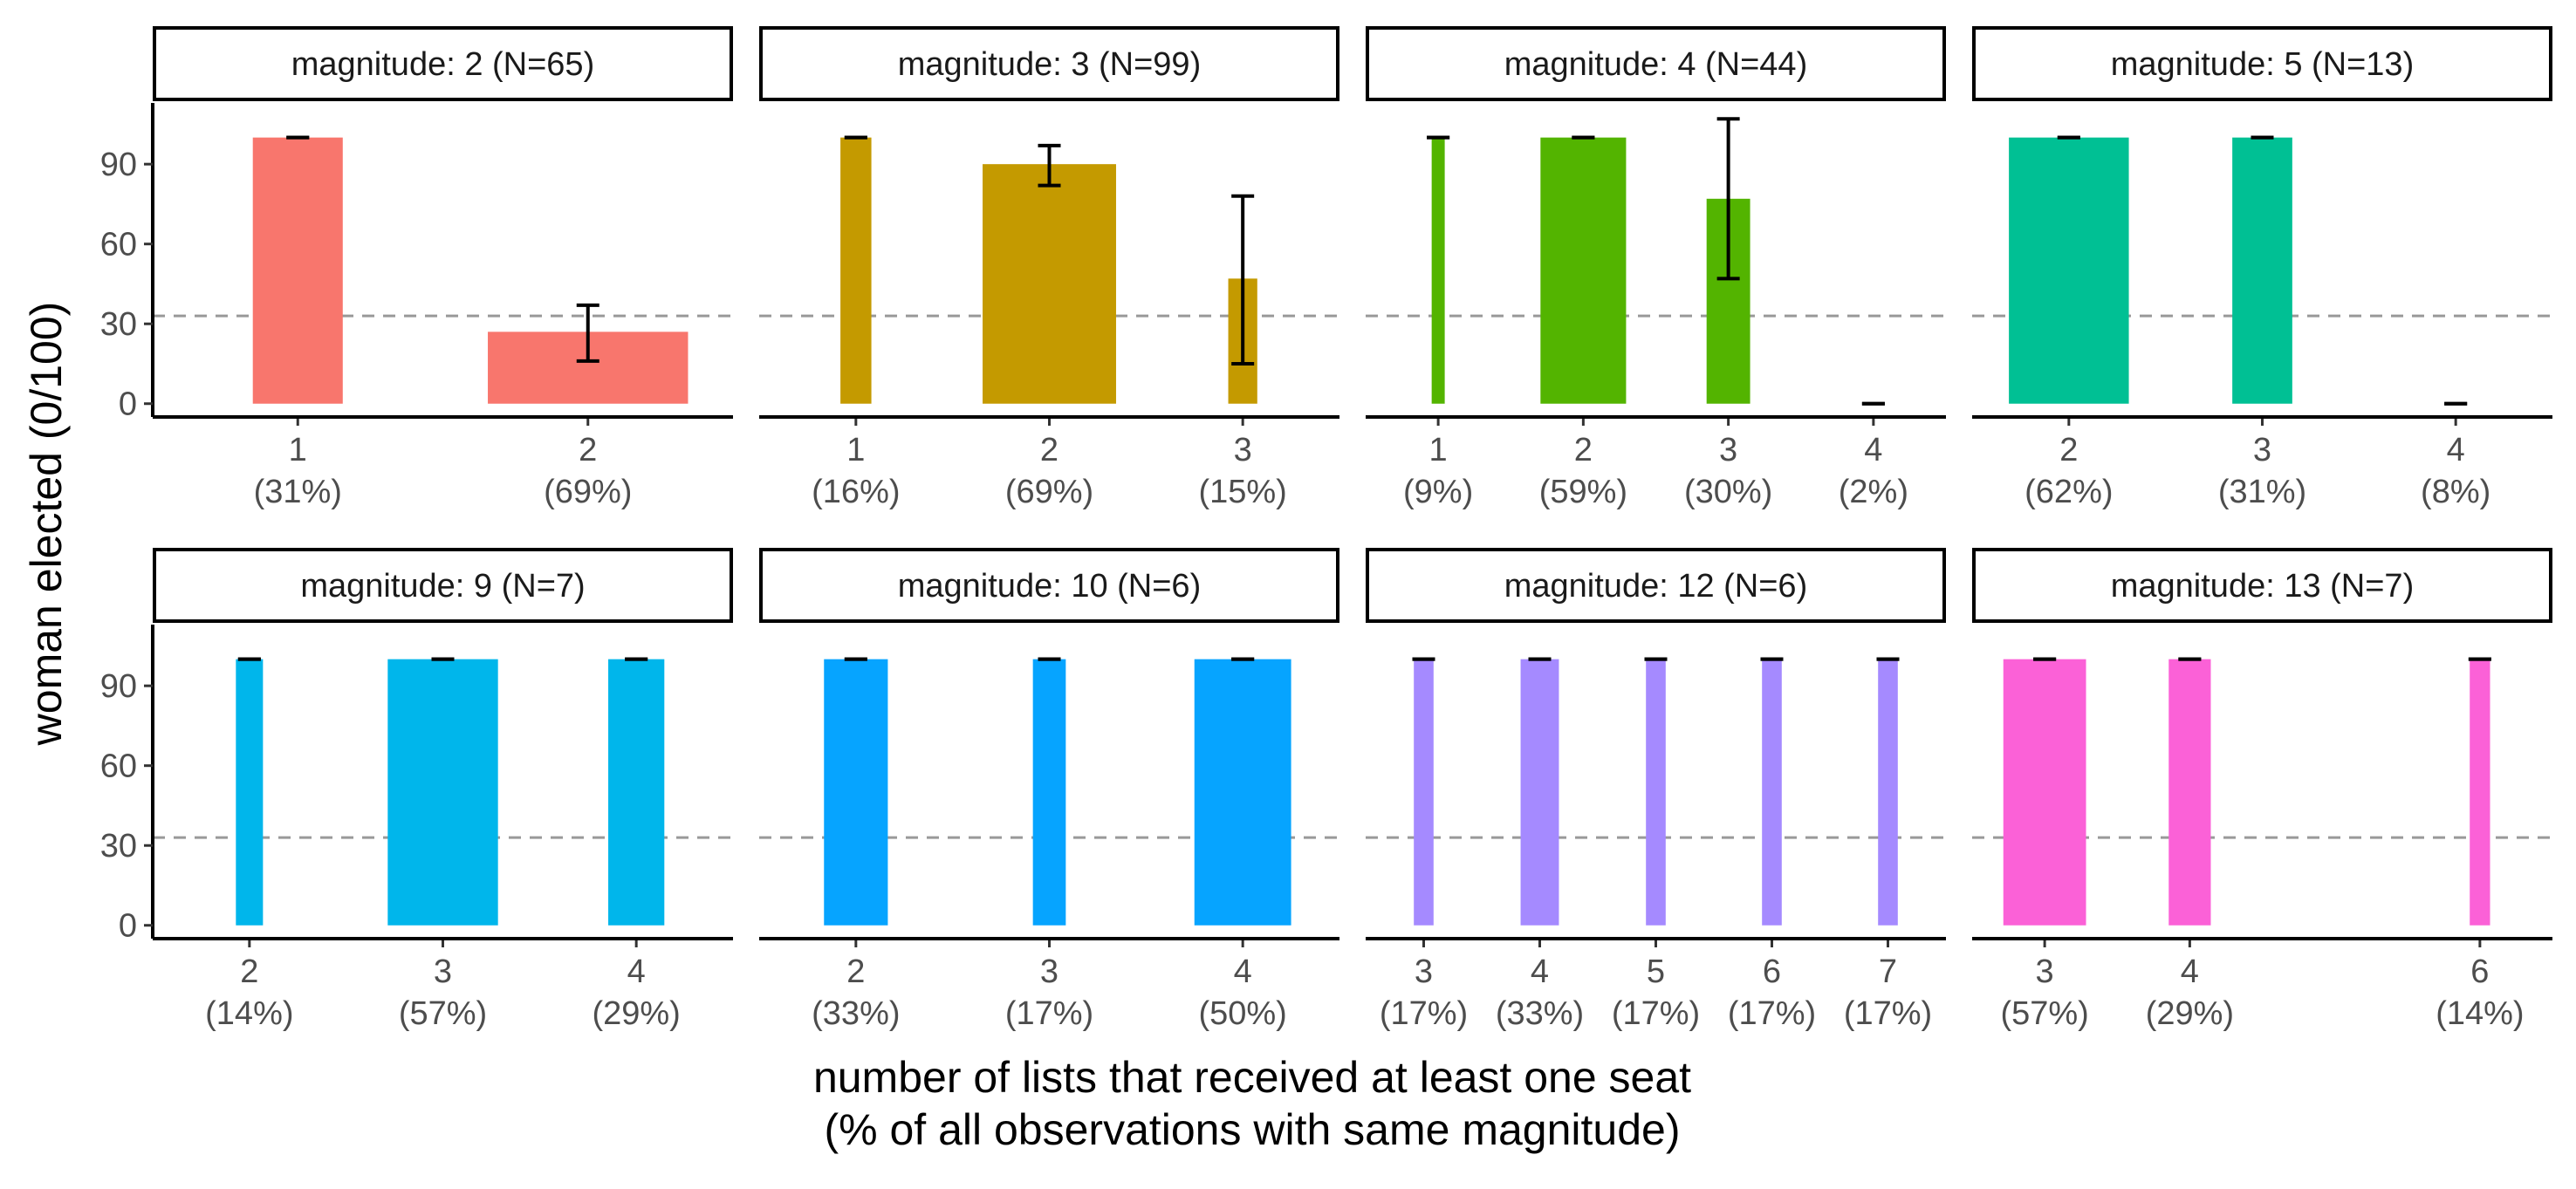 This screenshot has width=2576, height=1189. What do you see at coordinates (46, 524) in the screenshot?
I see `y-axis-title: woman elected (0/100)` at bounding box center [46, 524].